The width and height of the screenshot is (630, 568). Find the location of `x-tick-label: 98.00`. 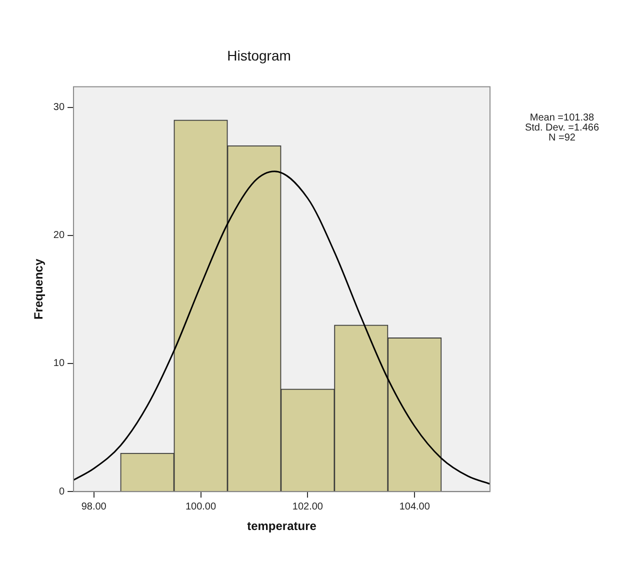

x-tick-label: 98.00 is located at coordinates (94, 506).